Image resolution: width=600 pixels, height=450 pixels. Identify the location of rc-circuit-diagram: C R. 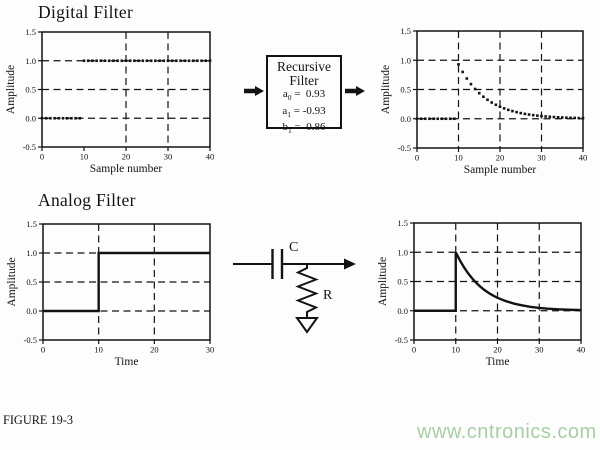
(294, 287).